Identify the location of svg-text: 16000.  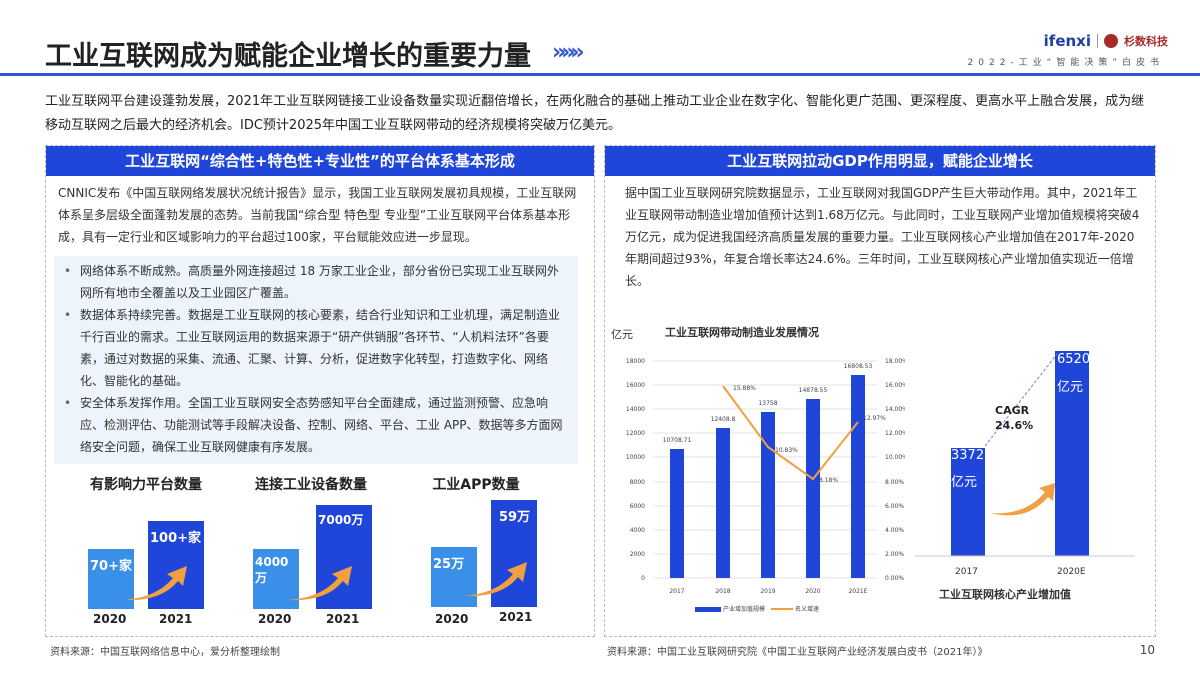
(635, 385).